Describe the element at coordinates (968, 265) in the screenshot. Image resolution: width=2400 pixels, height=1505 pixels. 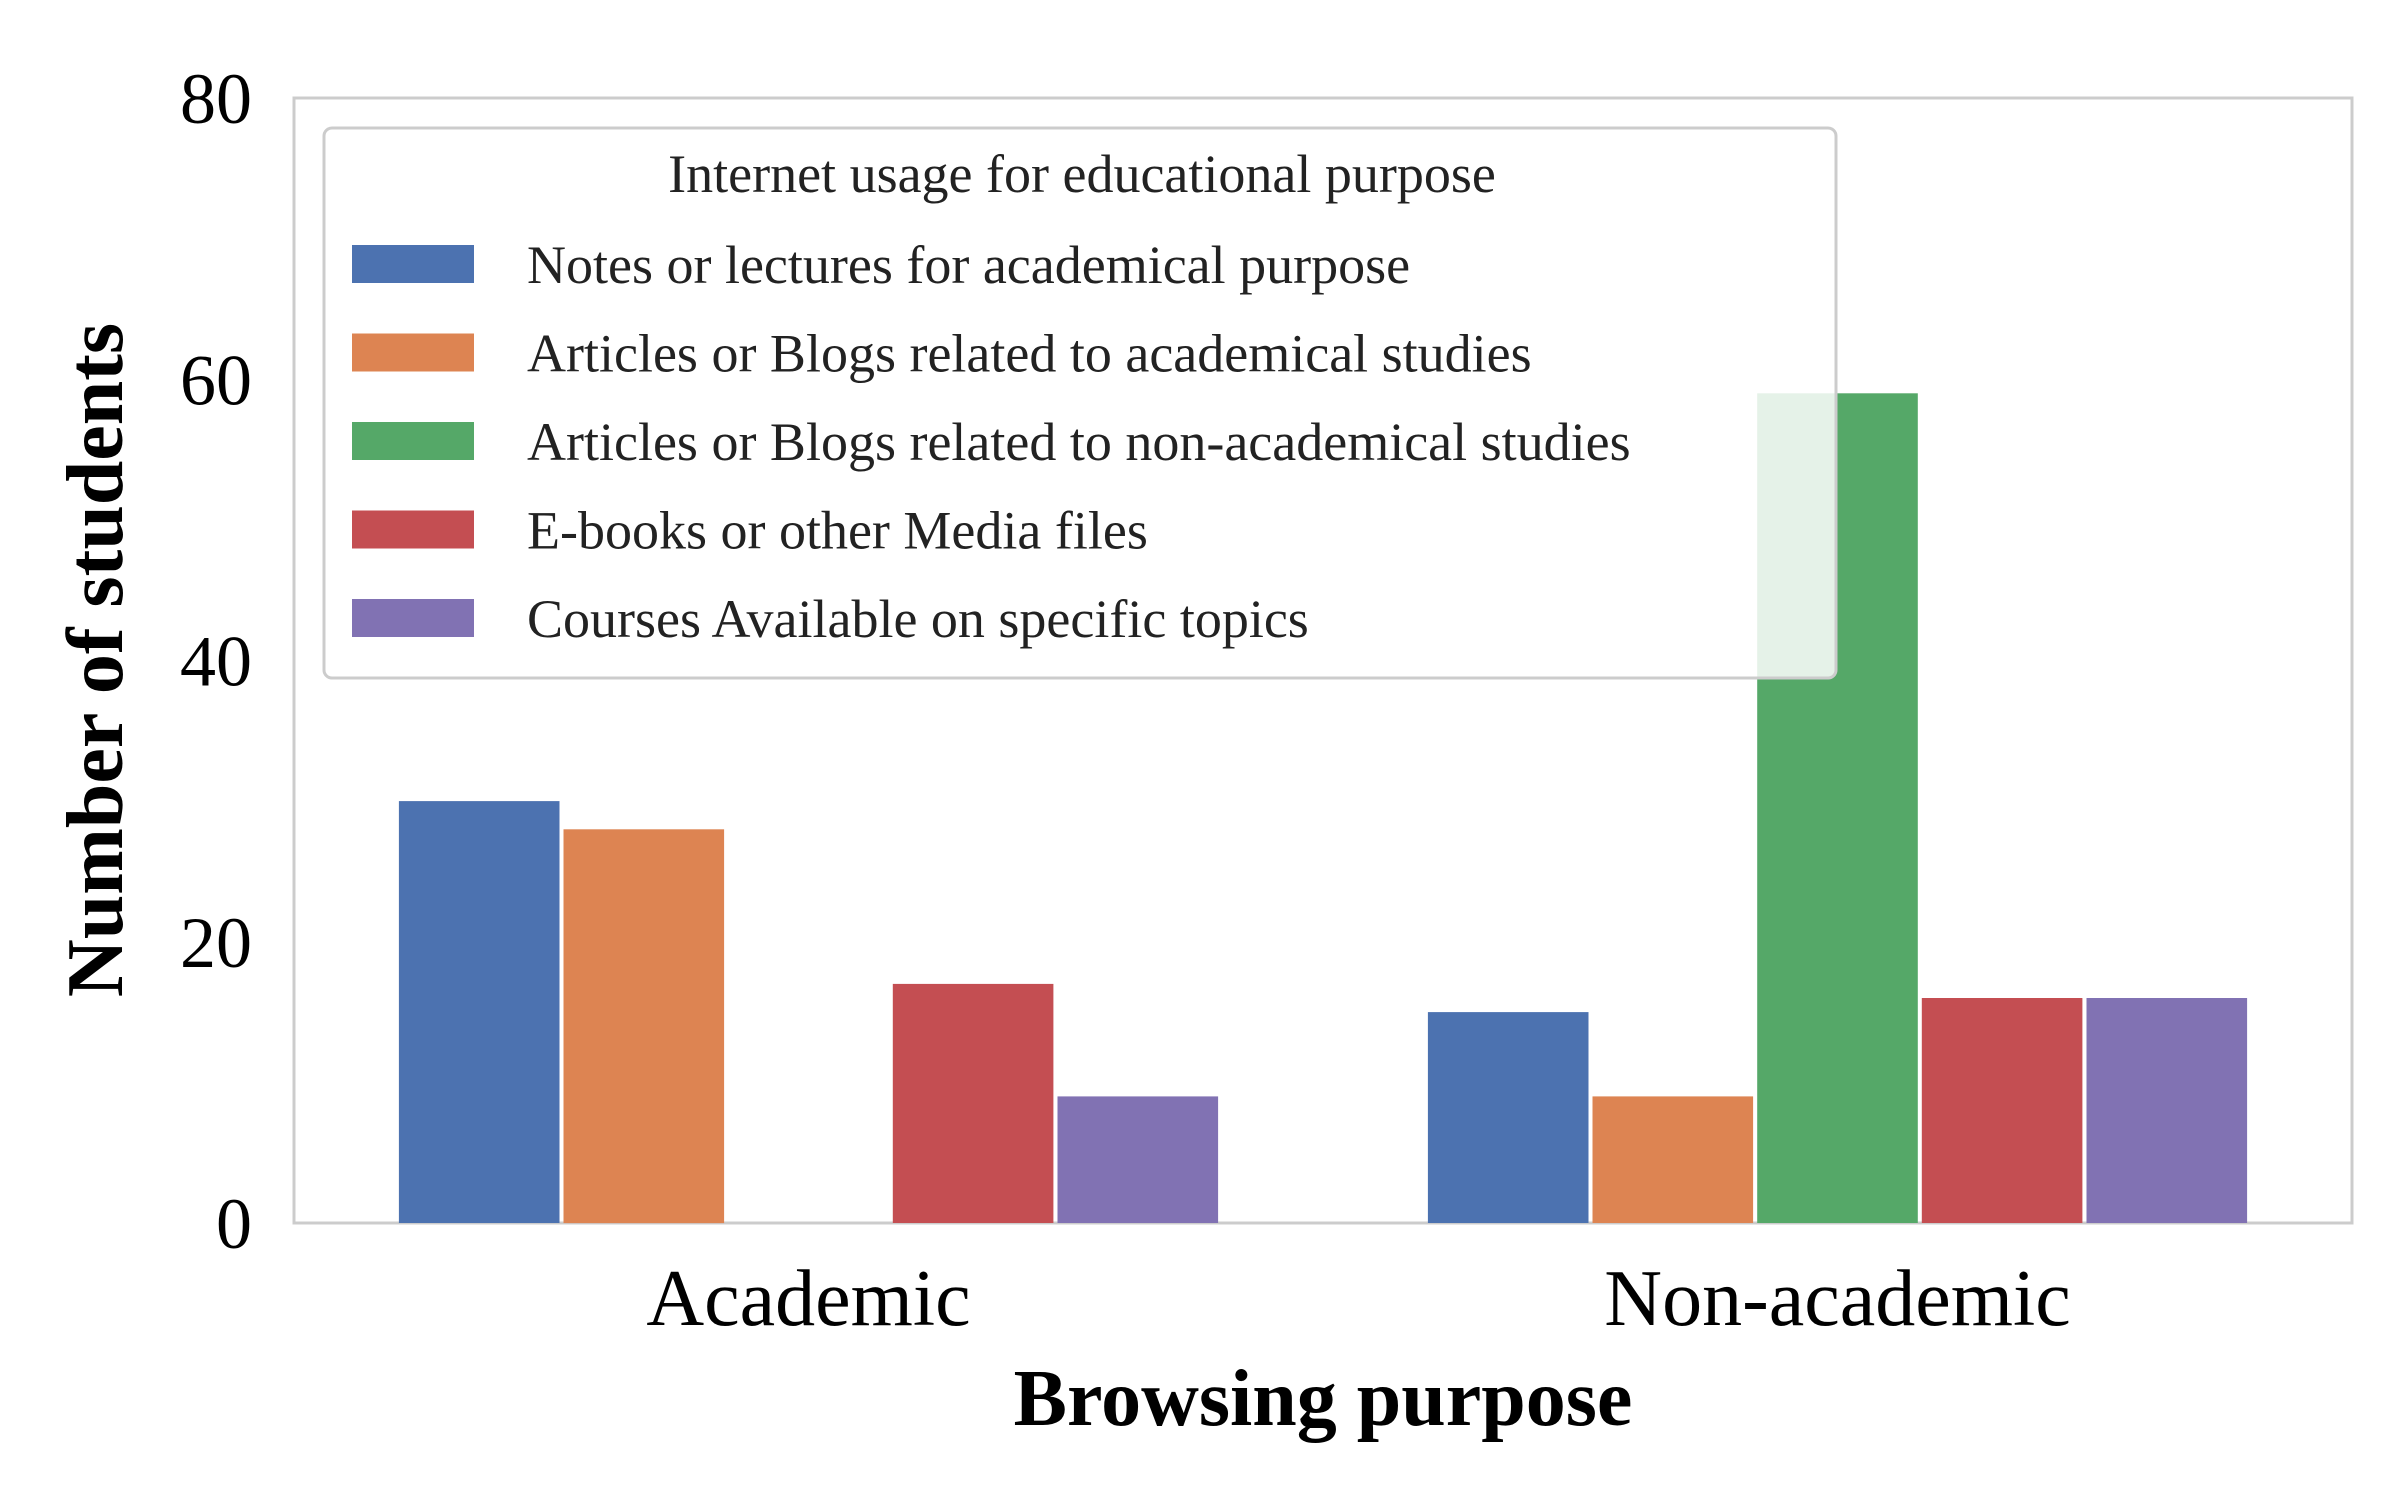
I see `legend-label: Notes or lectures for academical purpose` at that location.